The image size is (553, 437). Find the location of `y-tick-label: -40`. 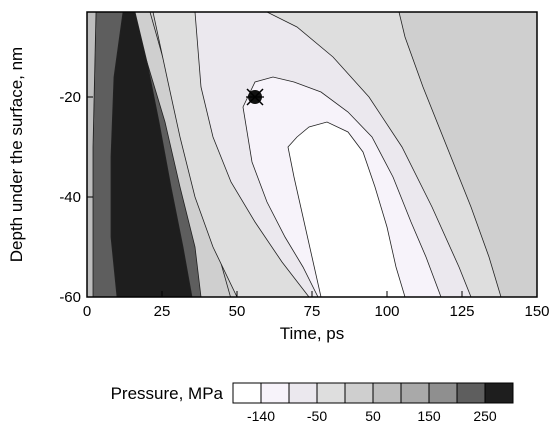

y-tick-label: -40 is located at coordinates (70, 197).